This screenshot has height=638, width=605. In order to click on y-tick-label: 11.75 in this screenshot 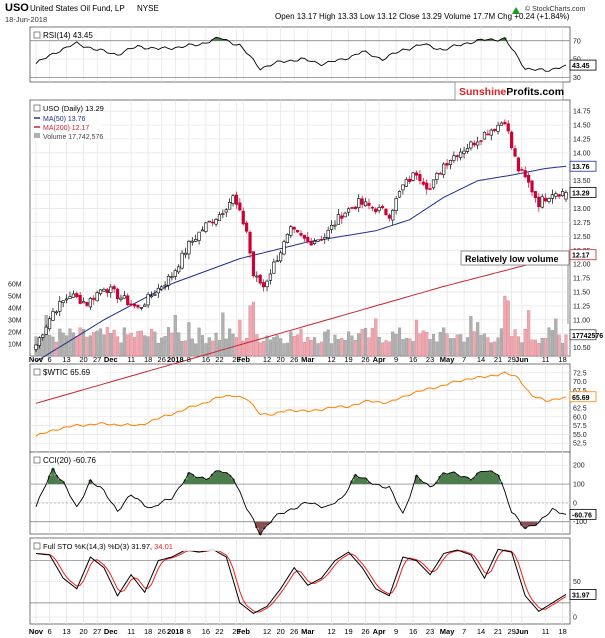, I will do `click(581, 279)`.